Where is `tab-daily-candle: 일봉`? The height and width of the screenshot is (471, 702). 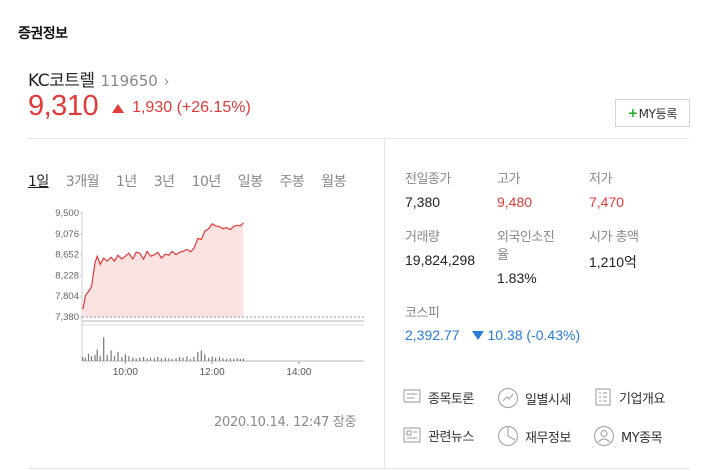
tab-daily-candle: 일봉 is located at coordinates (250, 182).